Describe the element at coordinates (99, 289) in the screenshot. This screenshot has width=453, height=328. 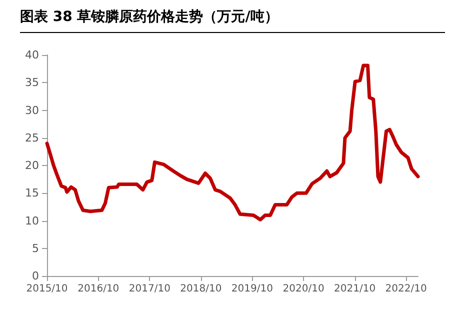
I see `x-tick-label: 2016/10` at that location.